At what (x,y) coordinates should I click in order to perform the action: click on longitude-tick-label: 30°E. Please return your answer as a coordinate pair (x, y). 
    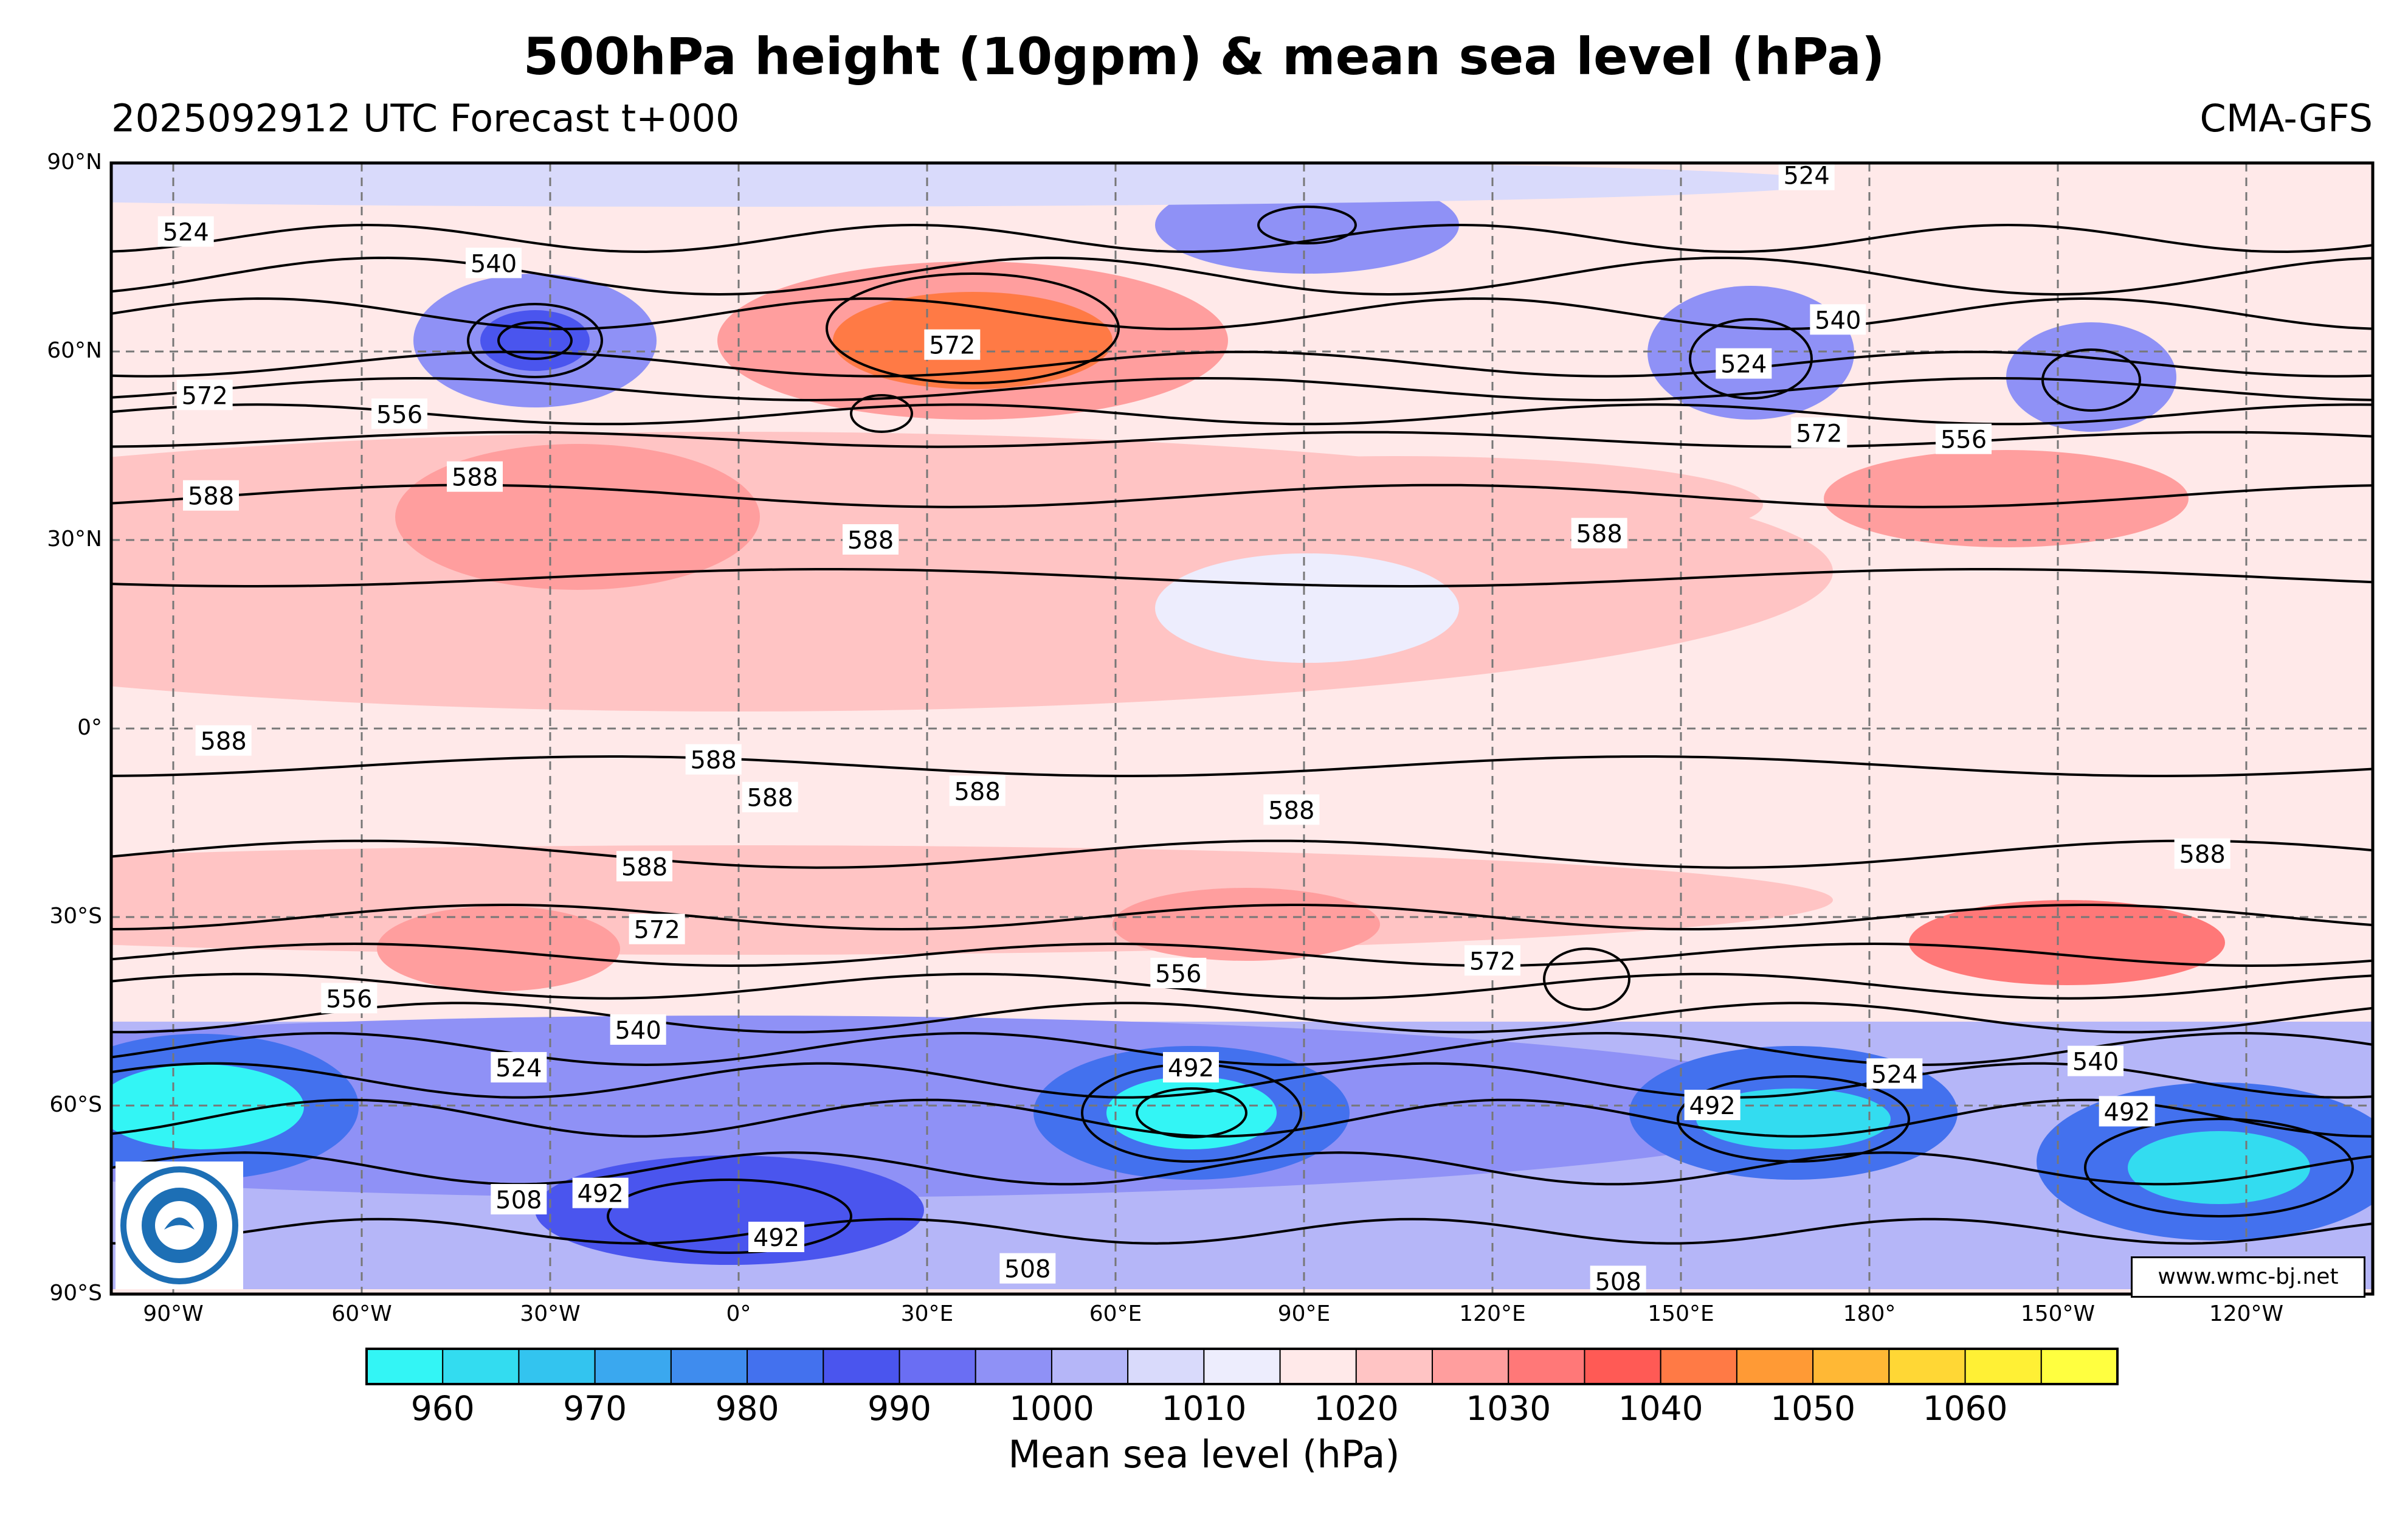
    Looking at the image, I should click on (927, 1313).